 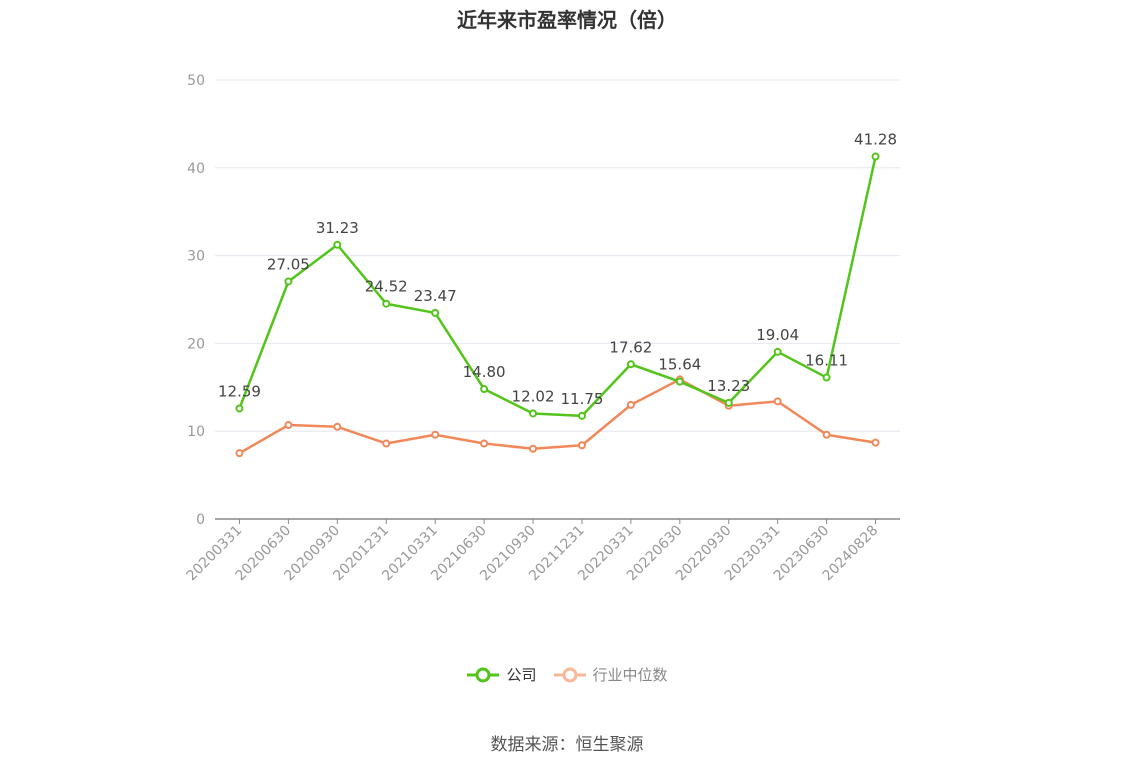 I want to click on data-label: 27.05, so click(x=288, y=265).